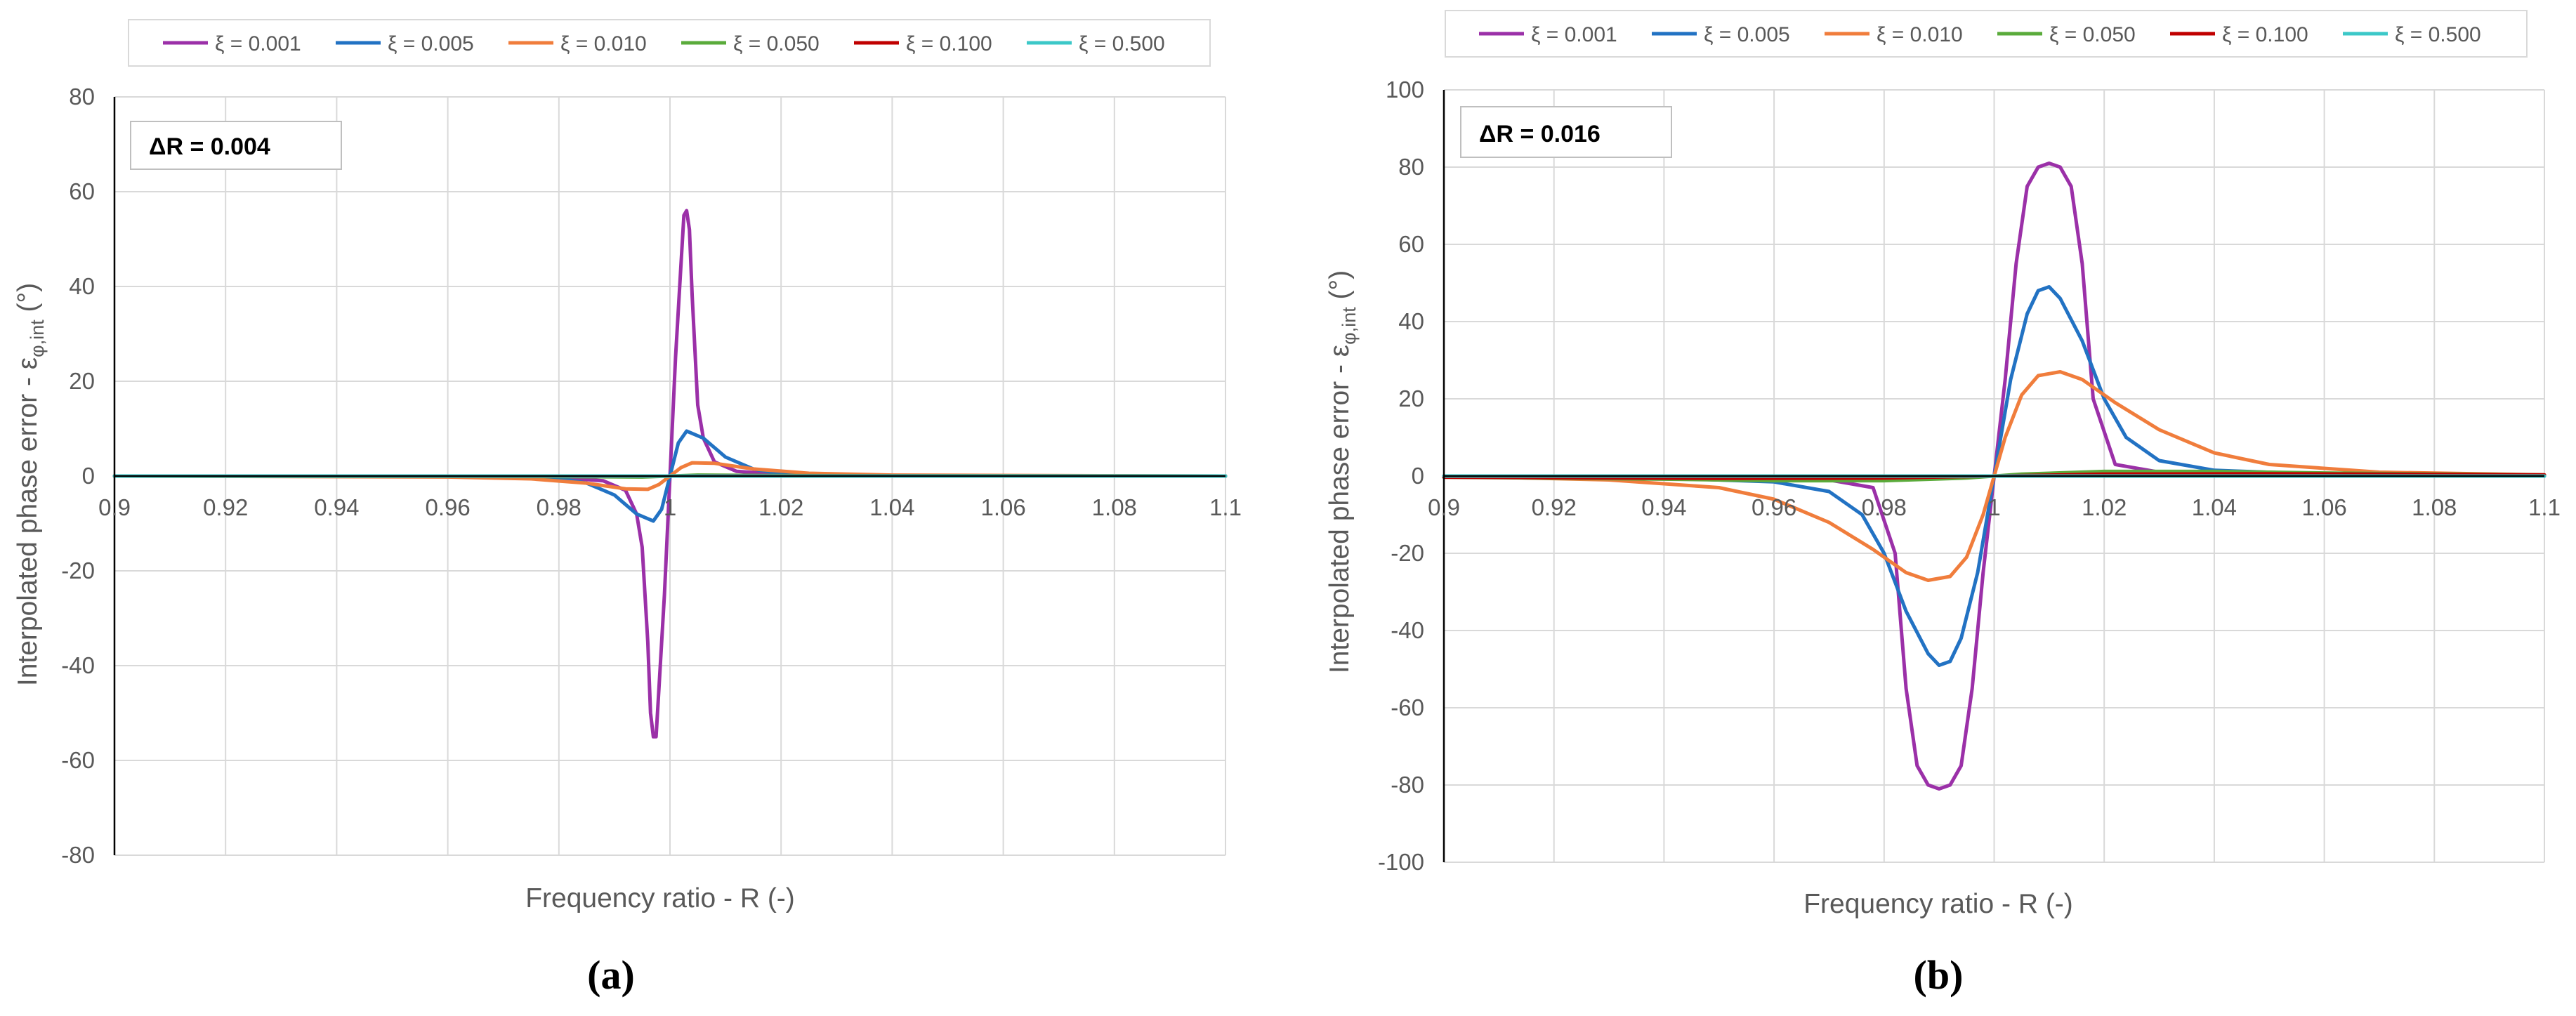 The image size is (2576, 1016). Describe the element at coordinates (1405, 90) in the screenshot. I see `y-tick-label: 100` at that location.